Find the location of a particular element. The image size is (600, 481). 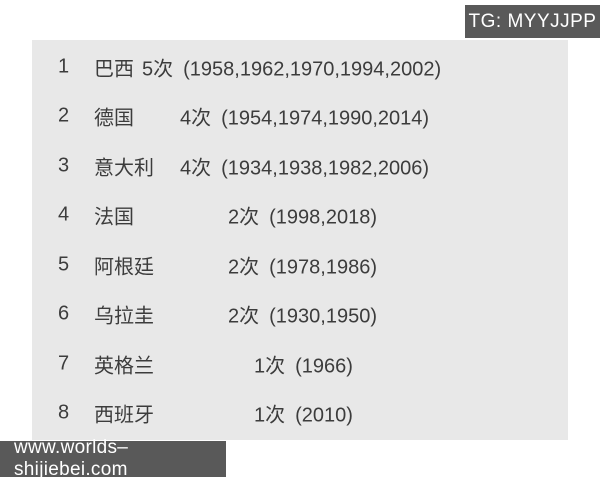

winner-row: 1 巴西 5次 (1958,1962,1970,1994,2002) is located at coordinates (300, 67).